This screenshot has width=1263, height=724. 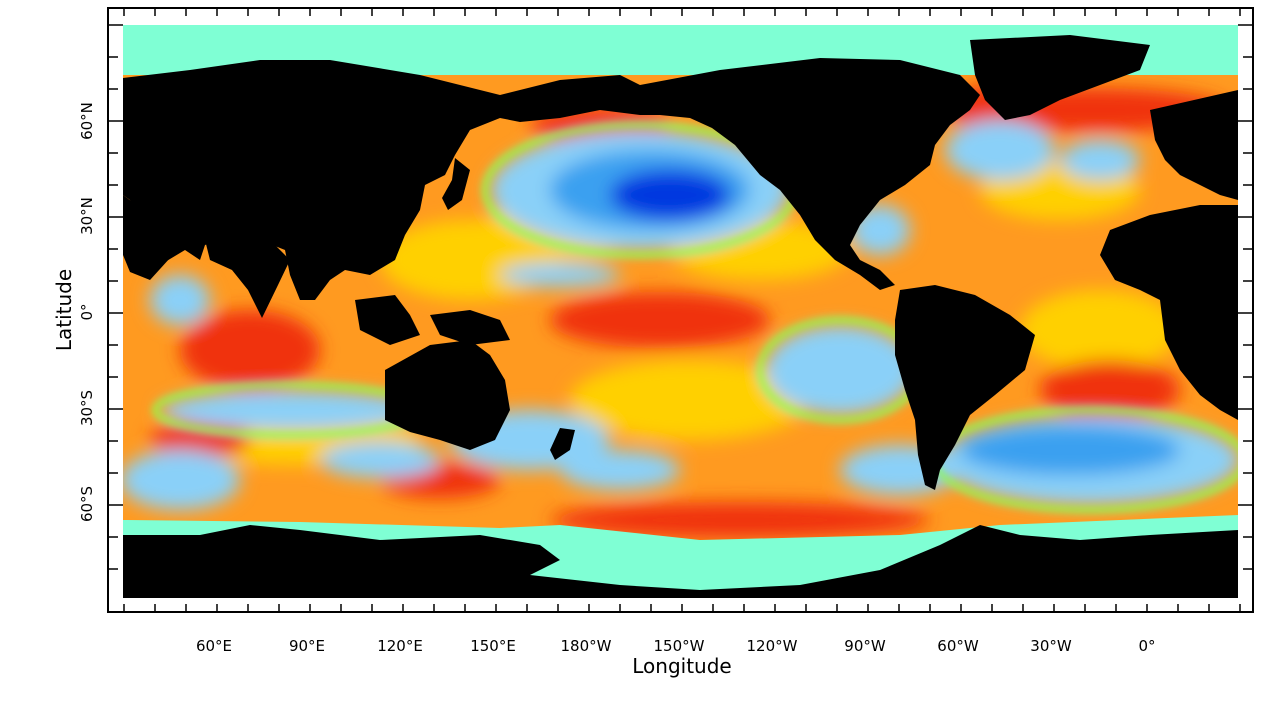 I want to click on australia-landmass, so click(x=447, y=395).